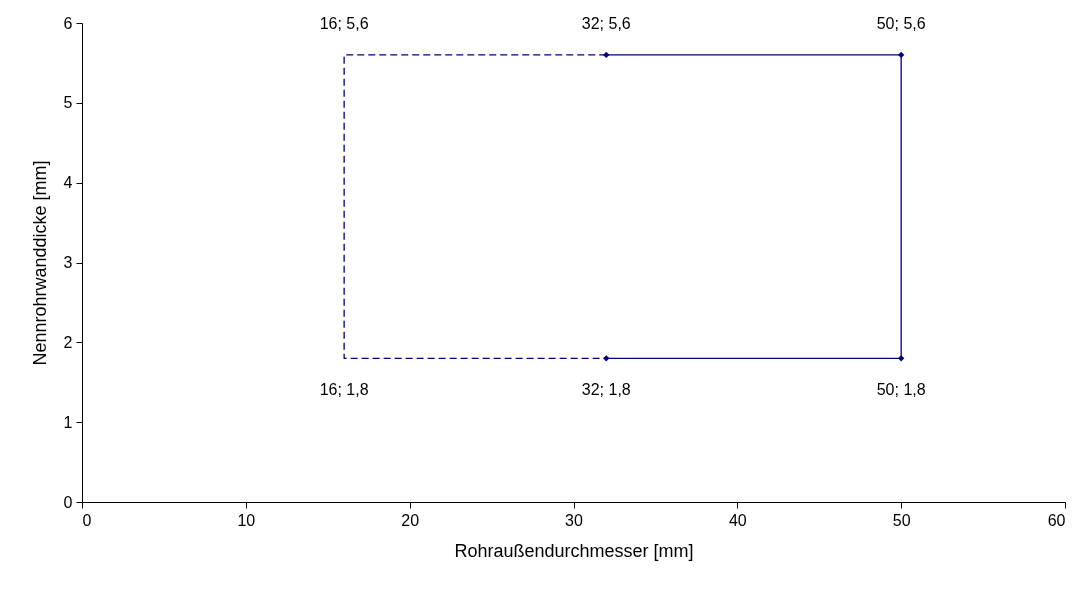 The image size is (1084, 593). What do you see at coordinates (68, 342) in the screenshot?
I see `y-tick-label: 2` at bounding box center [68, 342].